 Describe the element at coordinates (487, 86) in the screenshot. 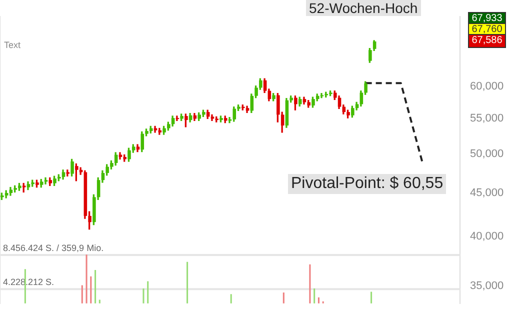

I see `y-tick-label: 60,000` at that location.